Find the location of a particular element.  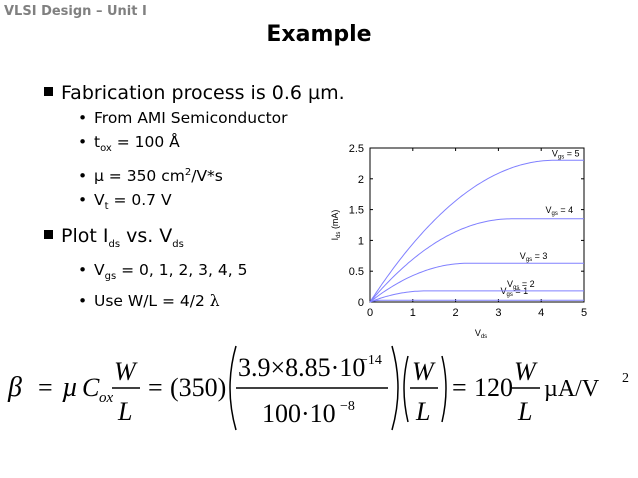

series-label-vgs-3: Vgs = 3 is located at coordinates (534, 257).